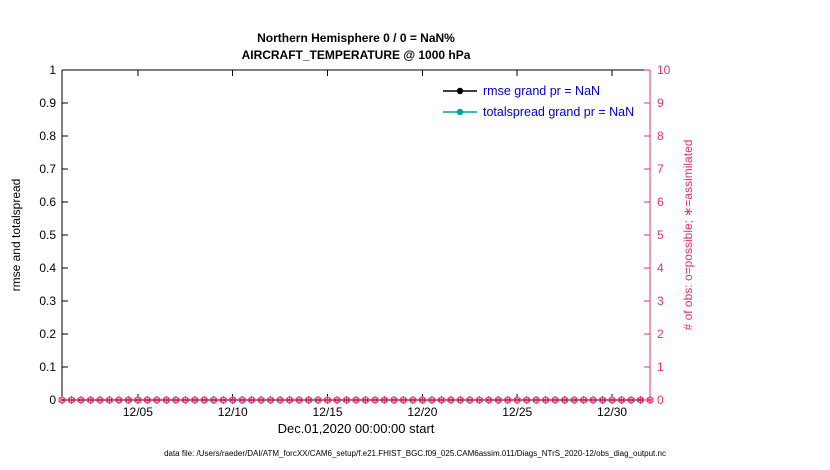 The width and height of the screenshot is (830, 470). I want to click on left-y-tick-label: 0.3, so click(47, 301).